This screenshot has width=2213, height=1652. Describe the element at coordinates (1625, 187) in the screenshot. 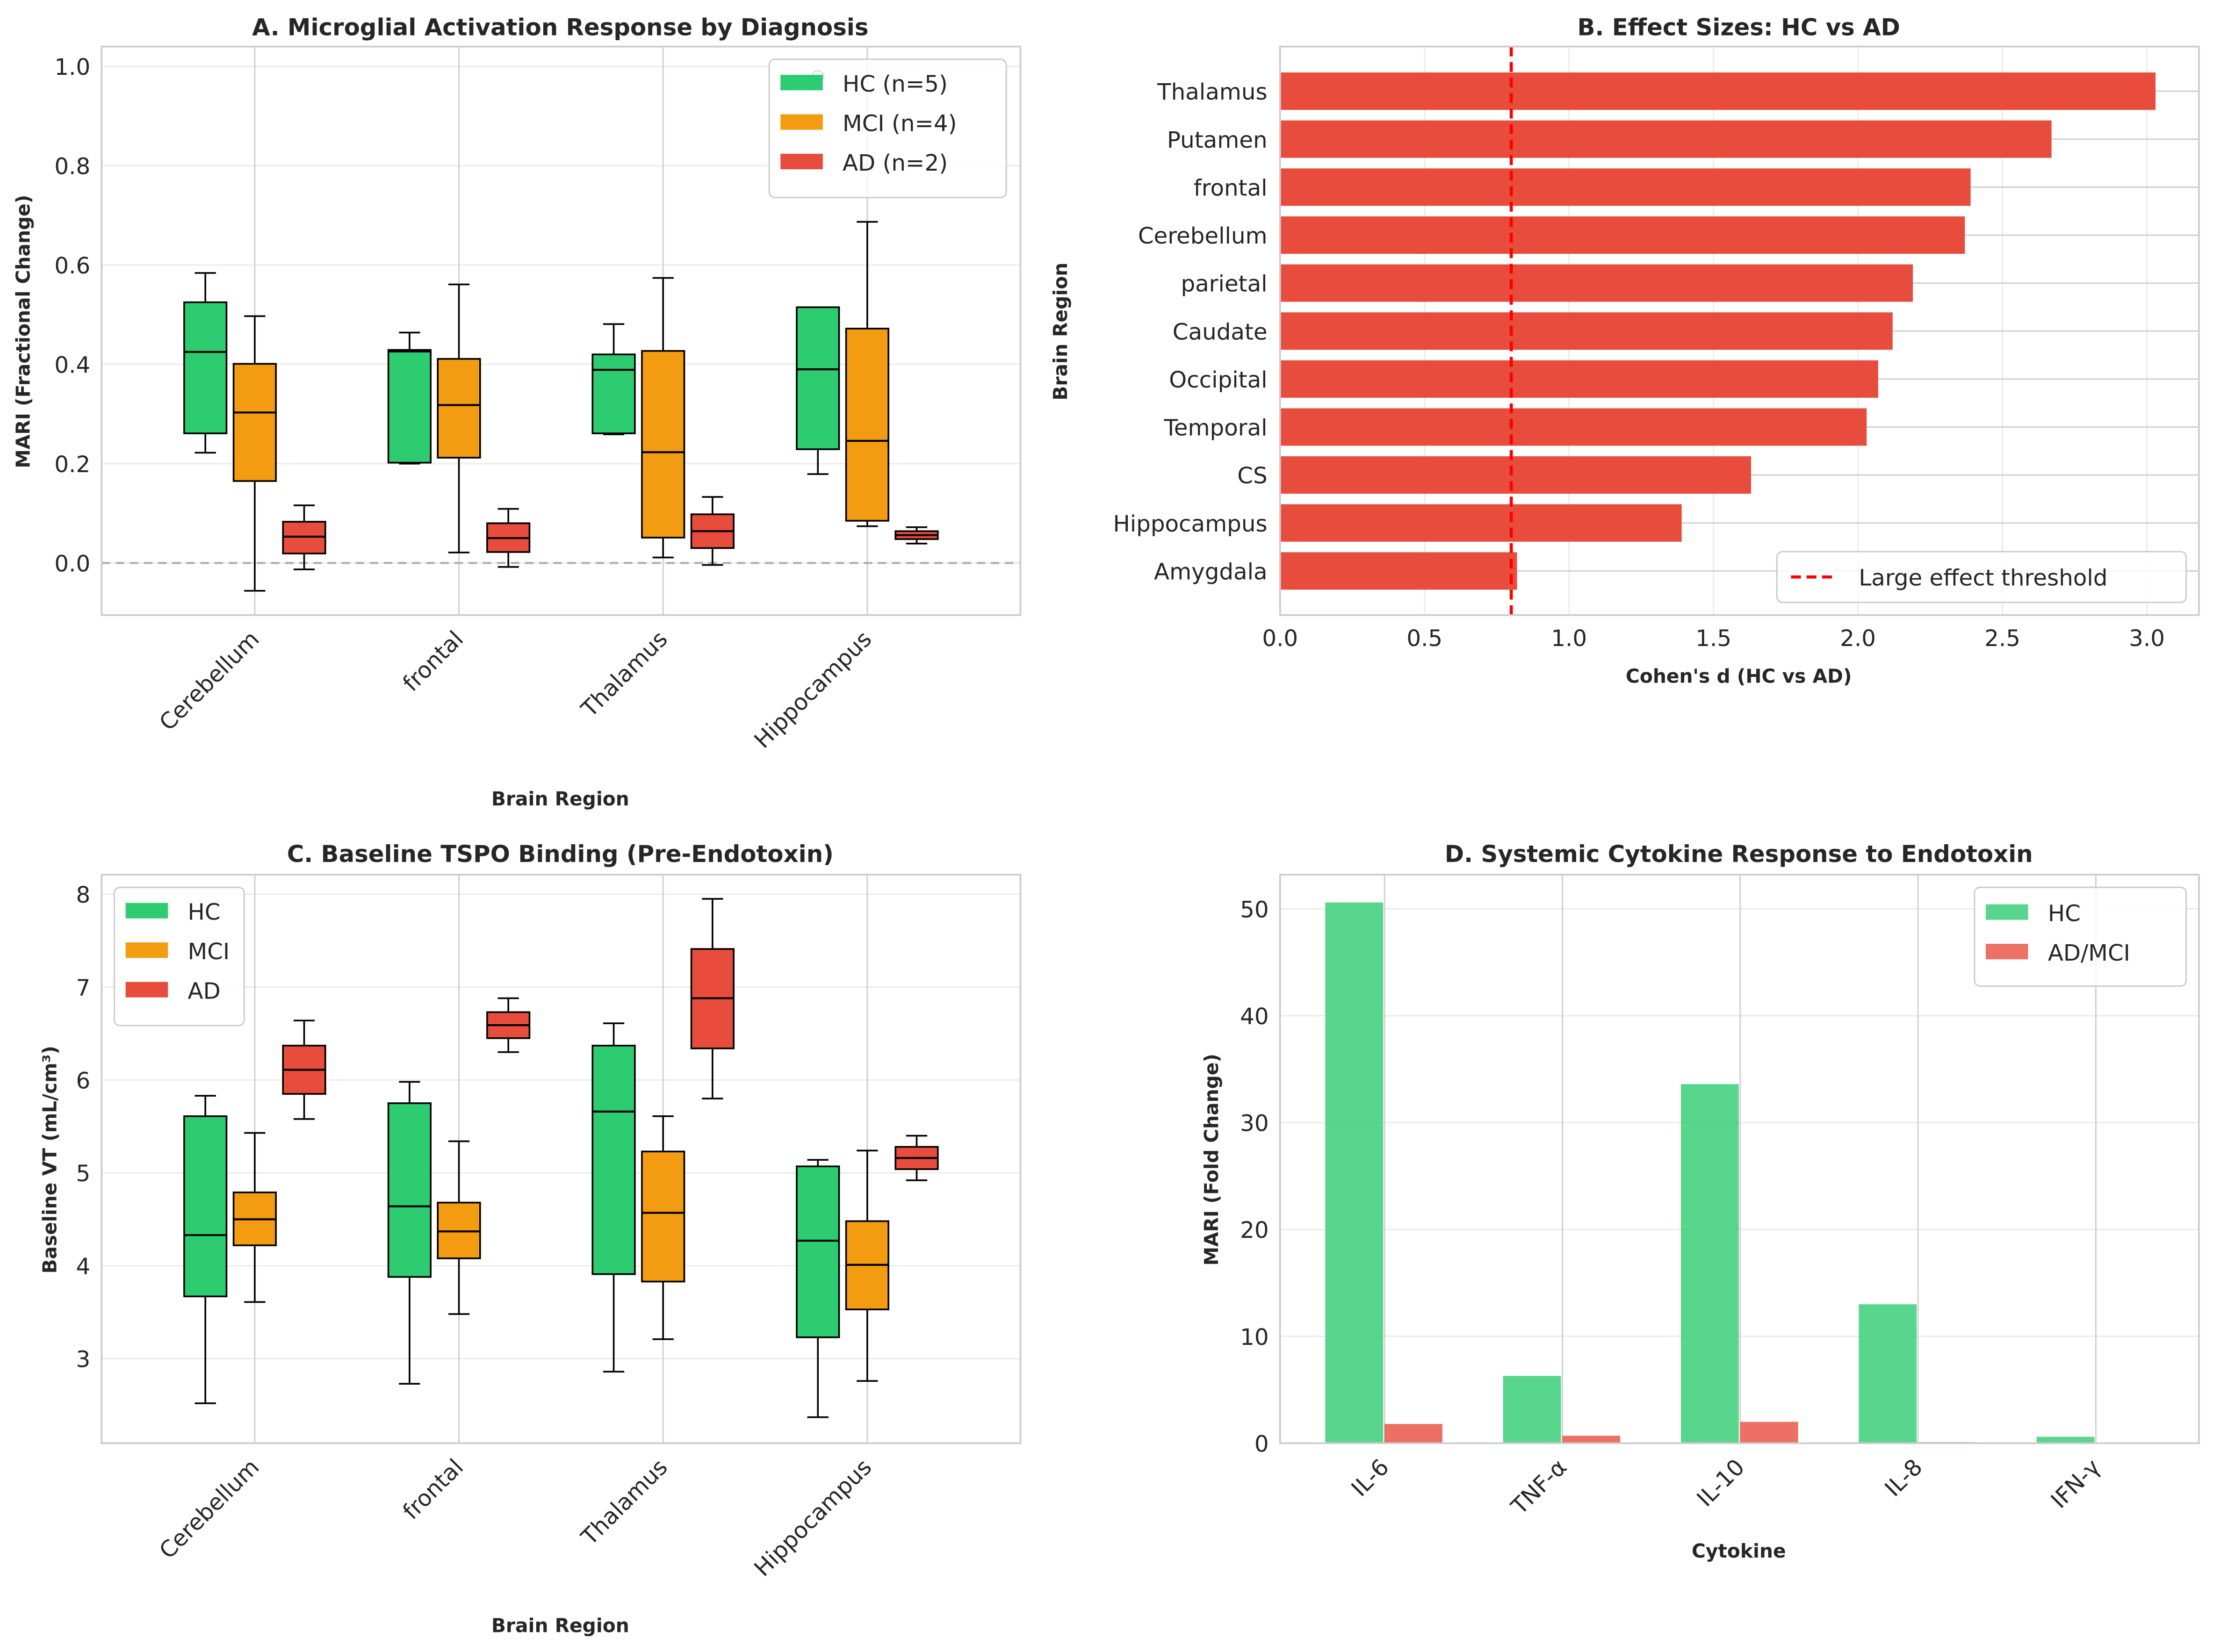

I see `bar-frontal` at that location.